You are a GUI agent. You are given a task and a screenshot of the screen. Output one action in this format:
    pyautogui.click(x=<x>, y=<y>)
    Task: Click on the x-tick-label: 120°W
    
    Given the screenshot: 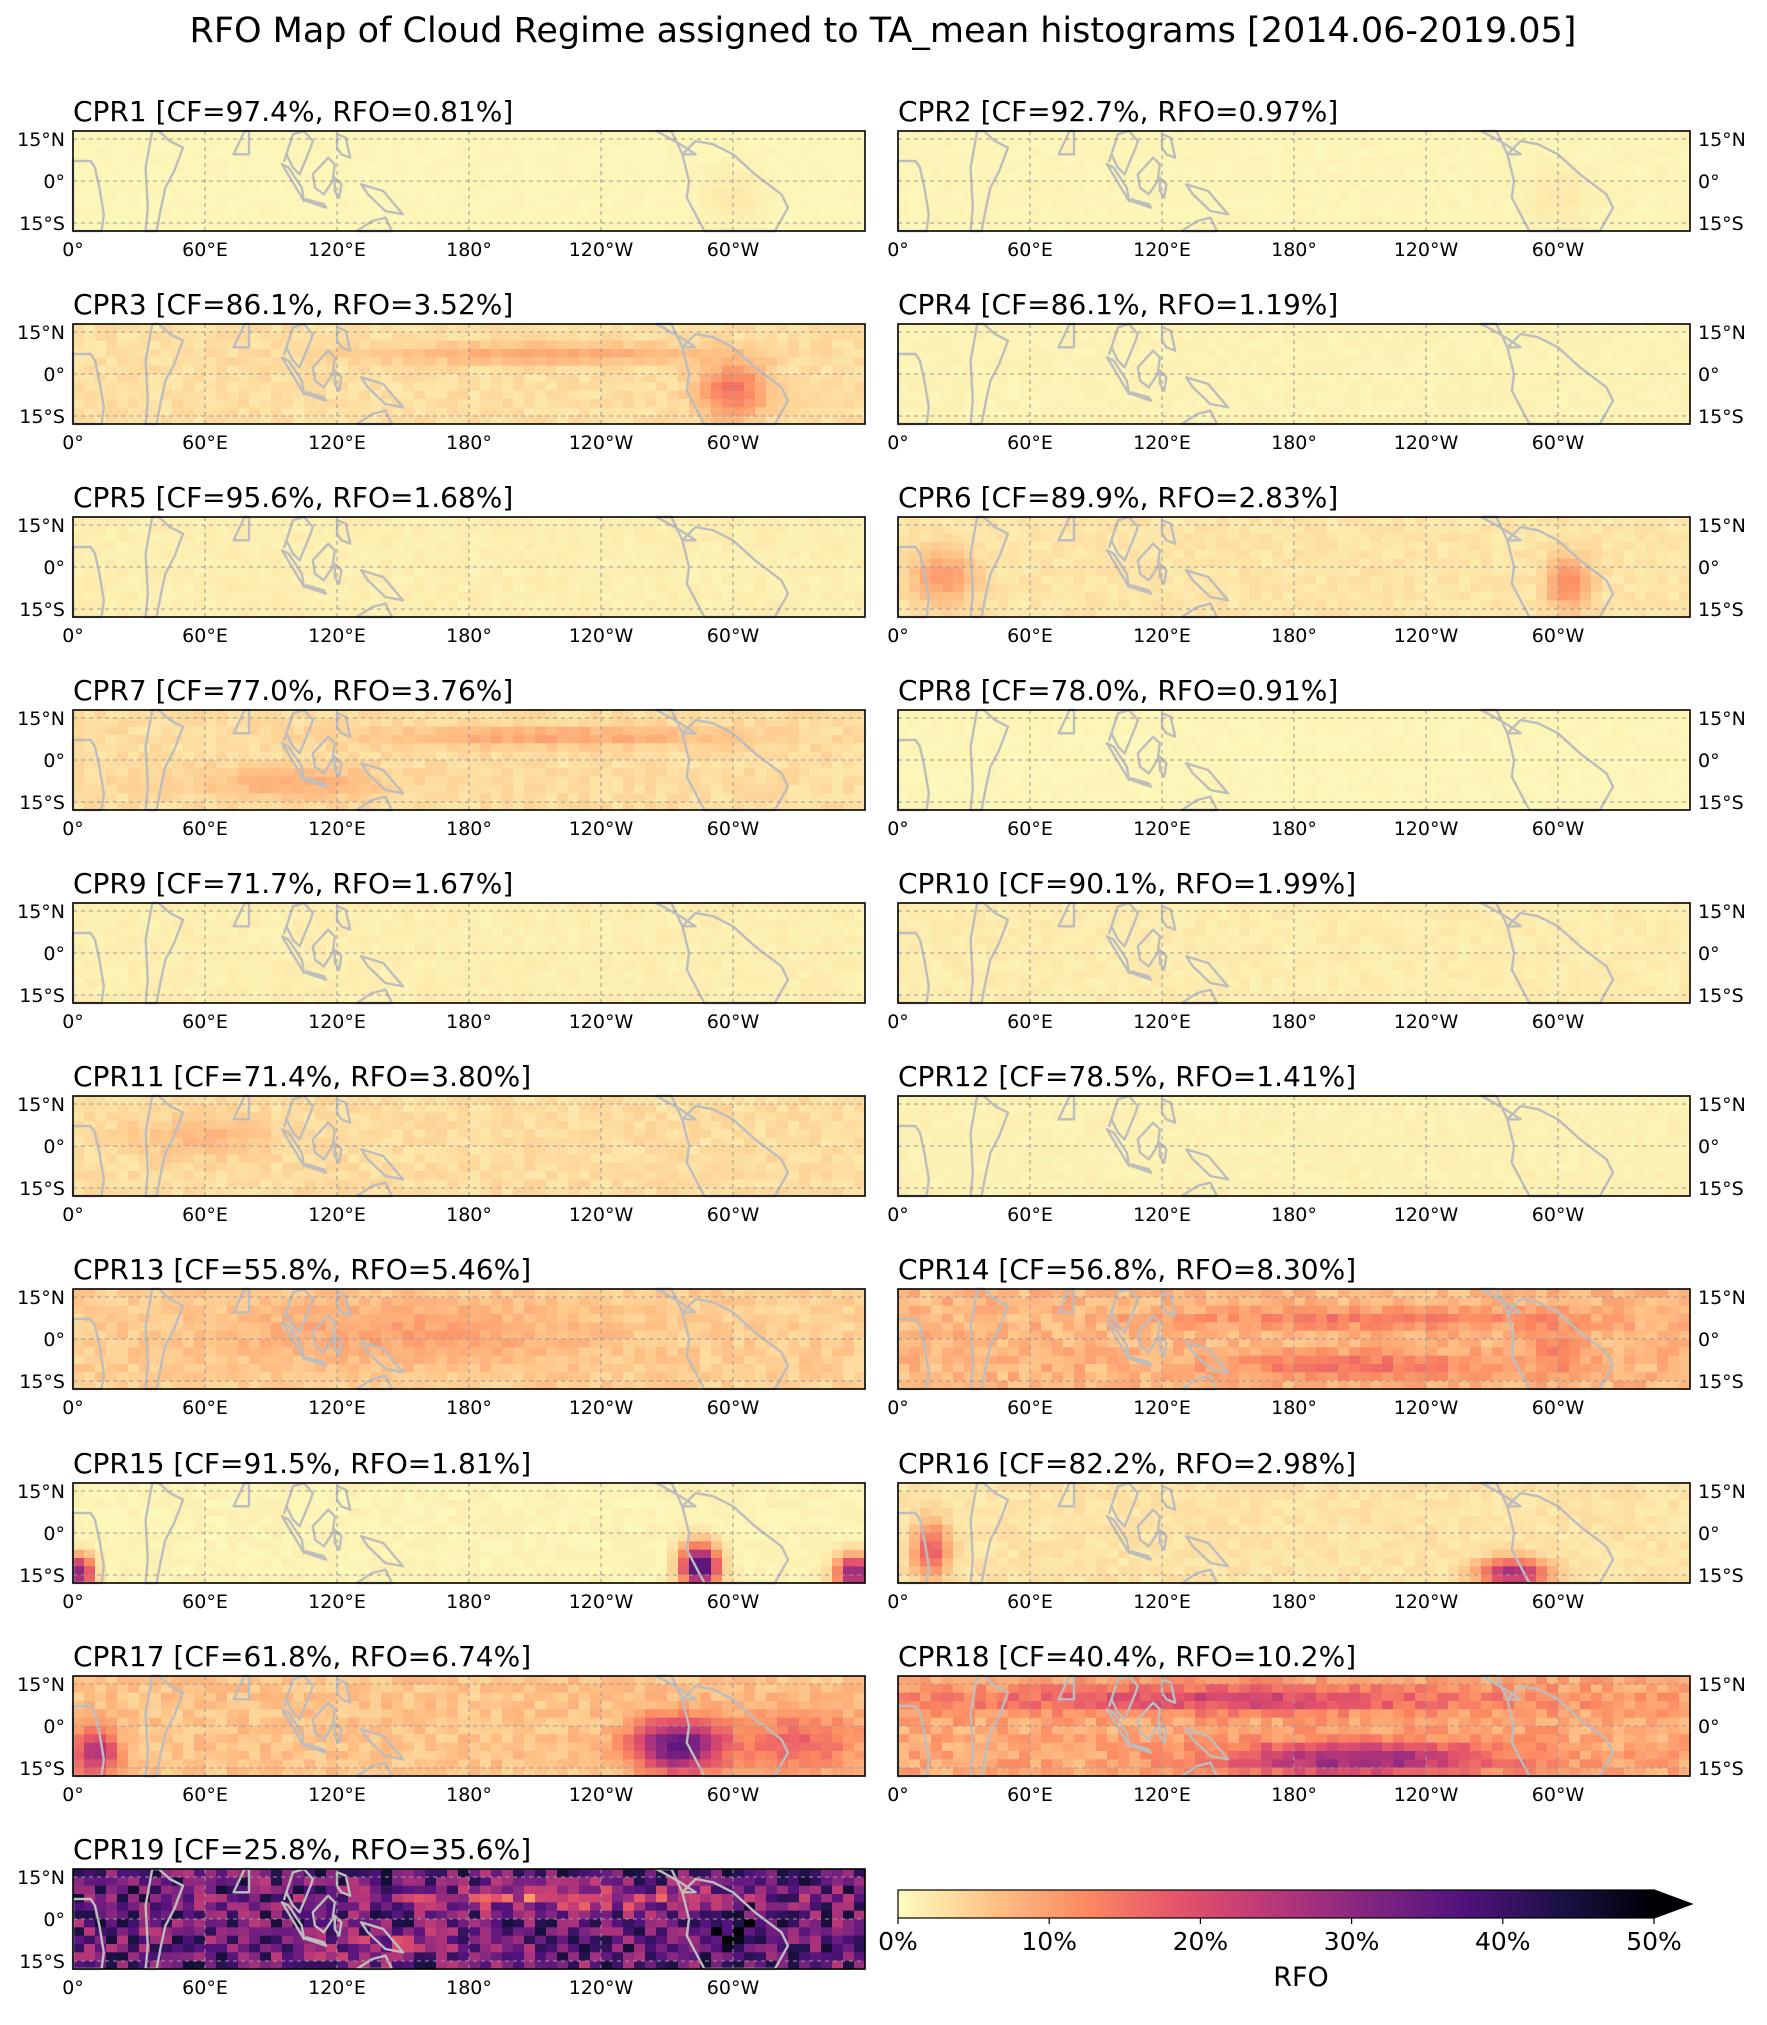 What is the action you would take?
    pyautogui.click(x=1426, y=443)
    